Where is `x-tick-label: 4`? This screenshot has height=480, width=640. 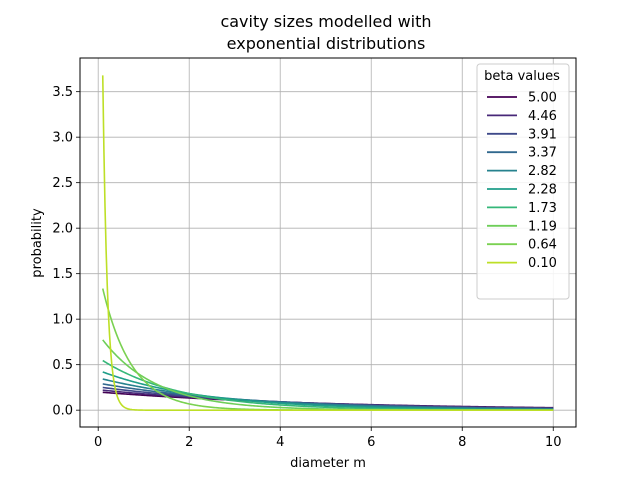 x-tick-label: 4 is located at coordinates (280, 442).